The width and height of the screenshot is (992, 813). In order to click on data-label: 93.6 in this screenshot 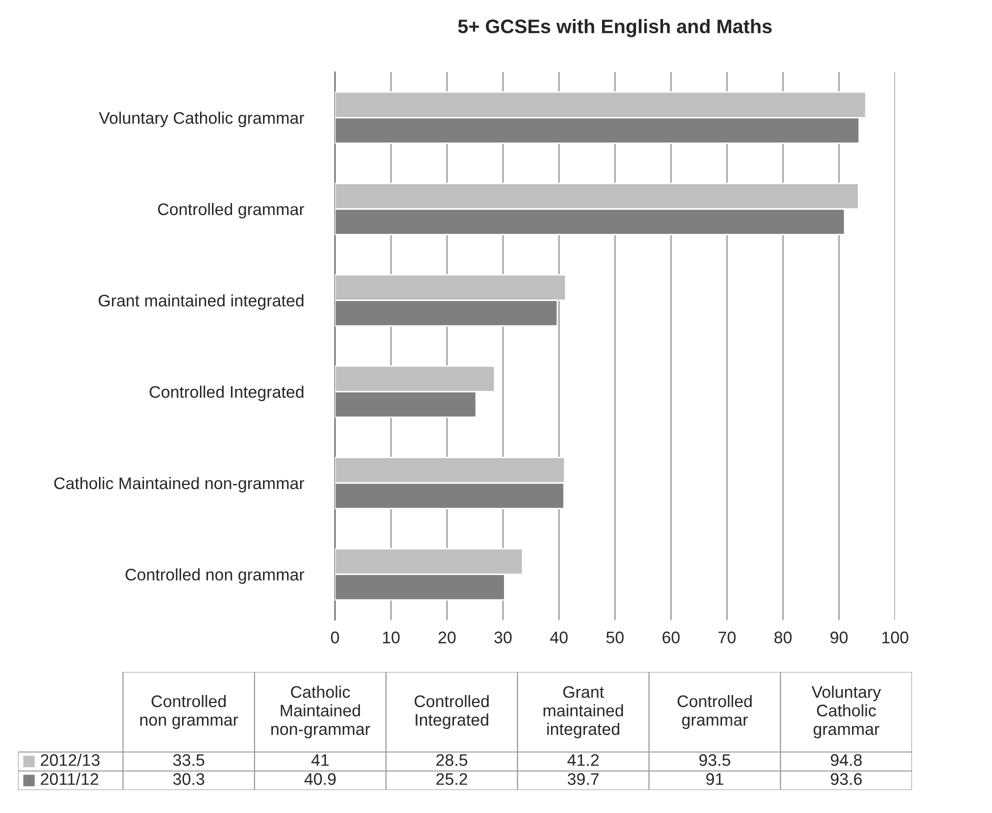, I will do `click(846, 779)`.